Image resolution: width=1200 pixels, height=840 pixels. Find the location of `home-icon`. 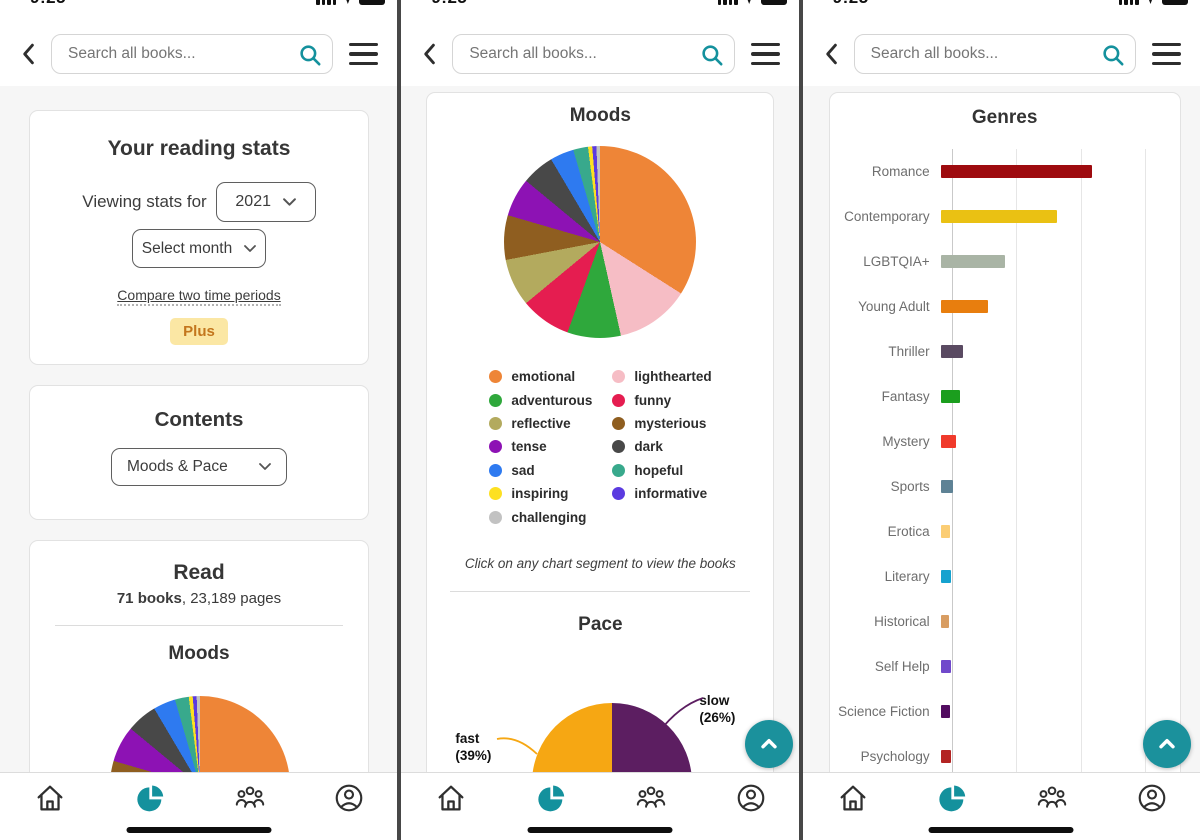

home-icon is located at coordinates (451, 798).